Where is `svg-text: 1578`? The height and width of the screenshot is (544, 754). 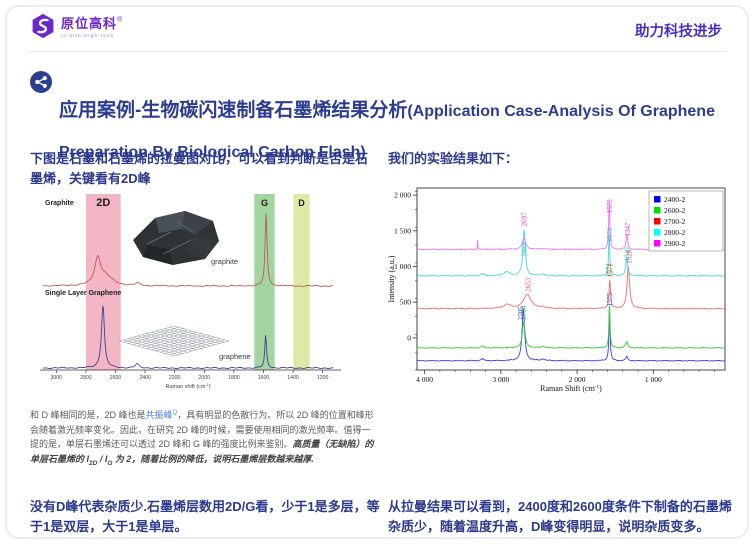 svg-text: 1578 is located at coordinates (610, 206).